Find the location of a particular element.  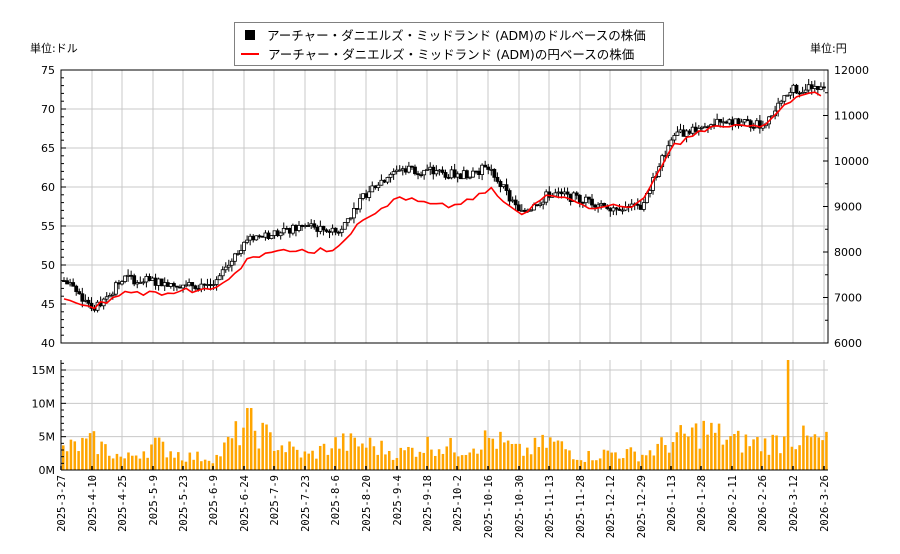

svg-text: 60 is located at coordinates (48, 187).